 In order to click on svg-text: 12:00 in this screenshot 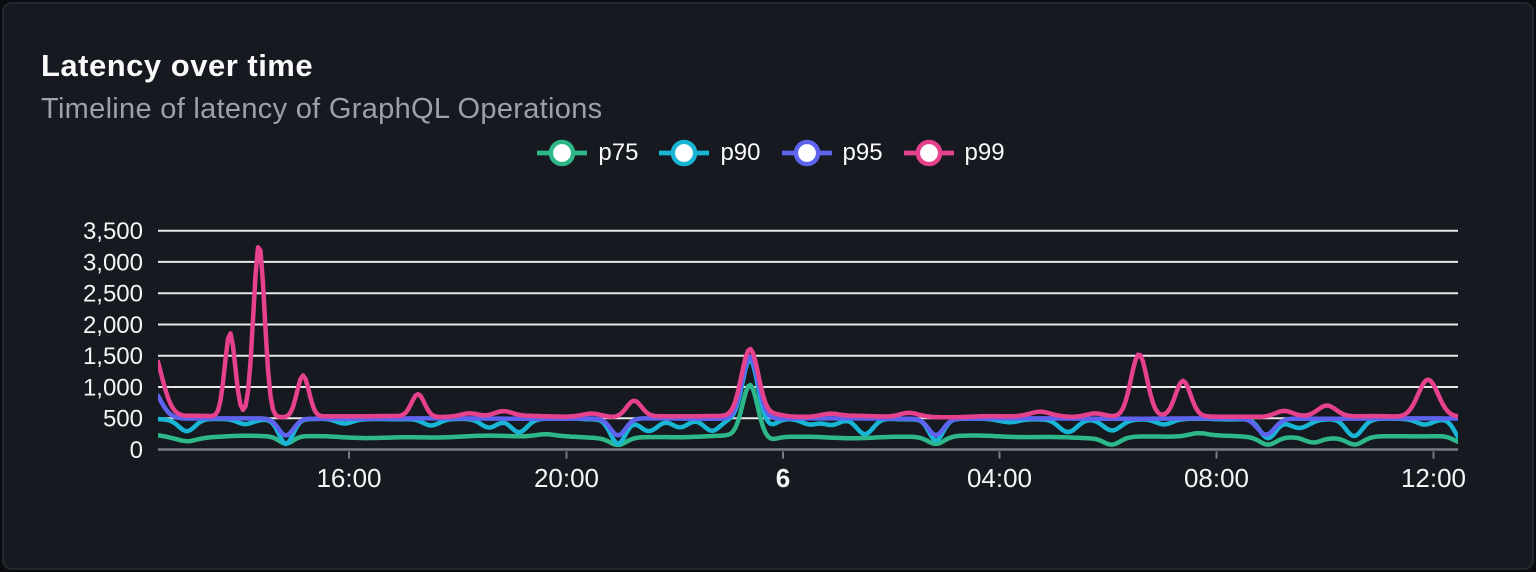, I will do `click(1433, 478)`.